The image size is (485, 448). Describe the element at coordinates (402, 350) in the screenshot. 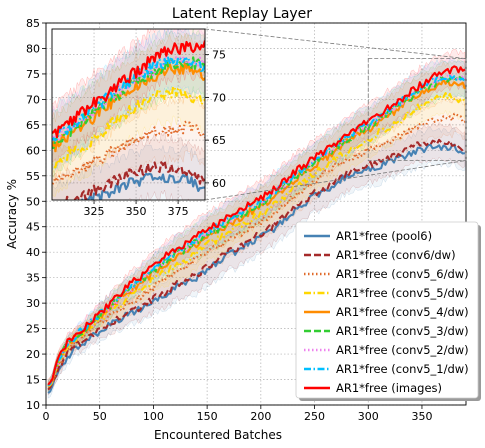

I see `legend-label-7: AR1*free (conv5_2/dw)` at that location.